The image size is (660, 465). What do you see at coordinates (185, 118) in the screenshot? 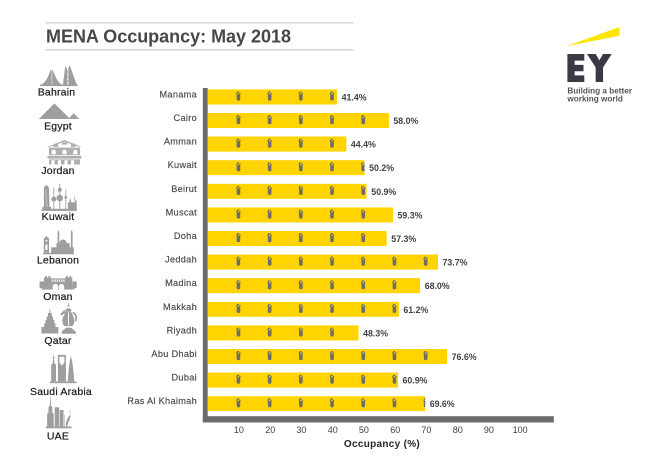
I see `svg-text: Cairo` at bounding box center [185, 118].